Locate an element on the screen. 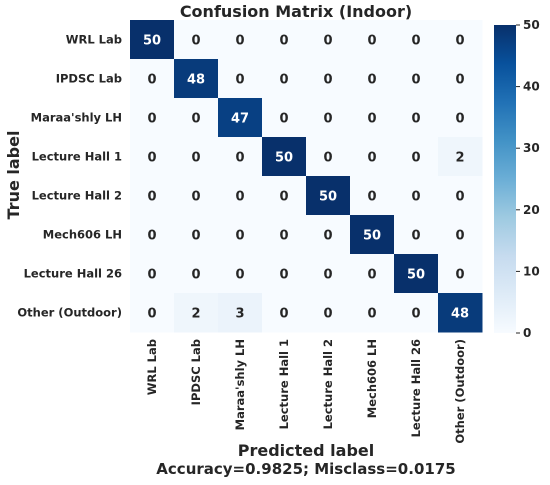  column-tick-label: Mech606 LH is located at coordinates (372, 378).